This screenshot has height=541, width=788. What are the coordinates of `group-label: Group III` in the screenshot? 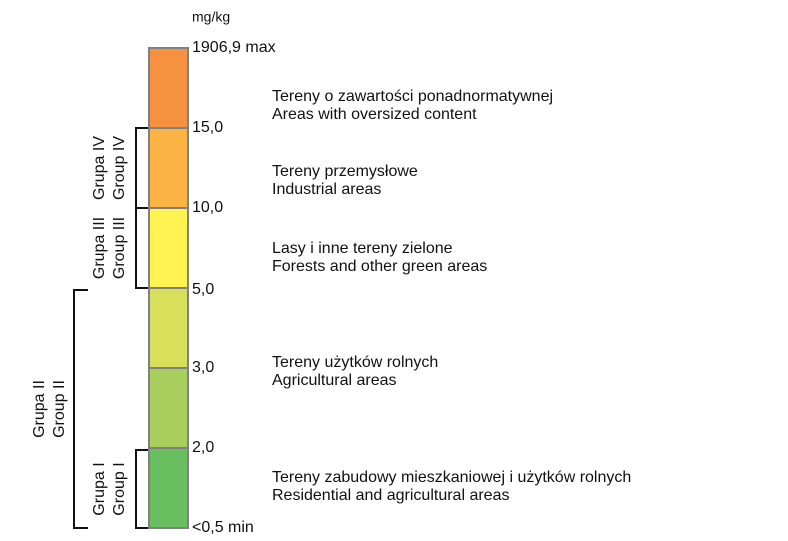 It's located at (119, 248).